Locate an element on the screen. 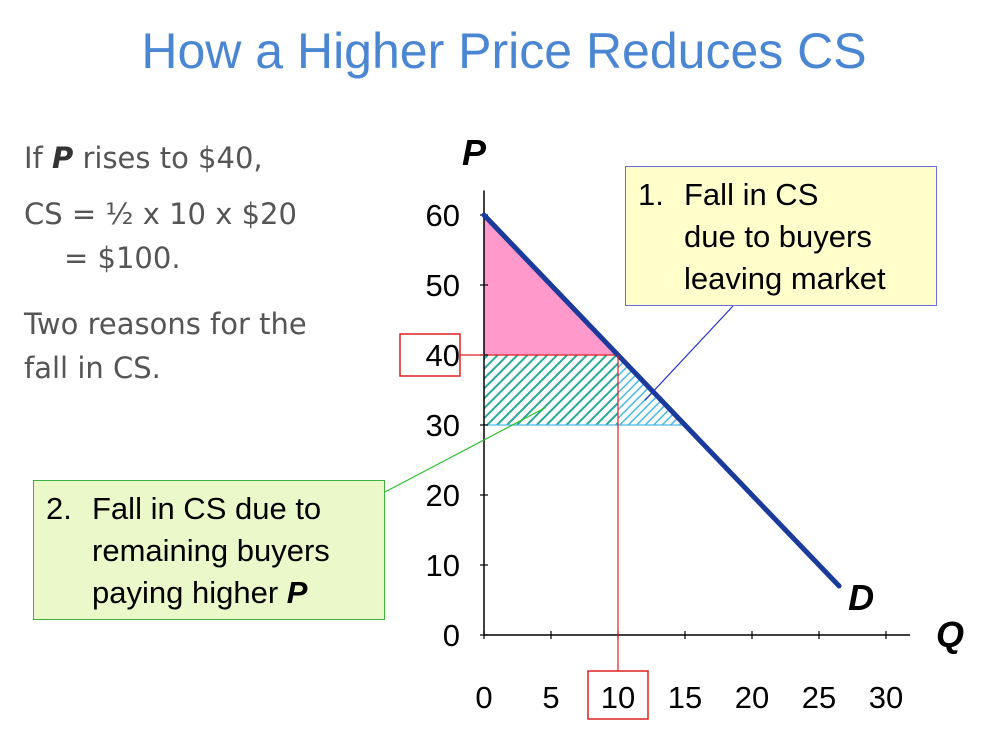 The height and width of the screenshot is (739, 1008). y-tick-label: 10 is located at coordinates (443, 565).